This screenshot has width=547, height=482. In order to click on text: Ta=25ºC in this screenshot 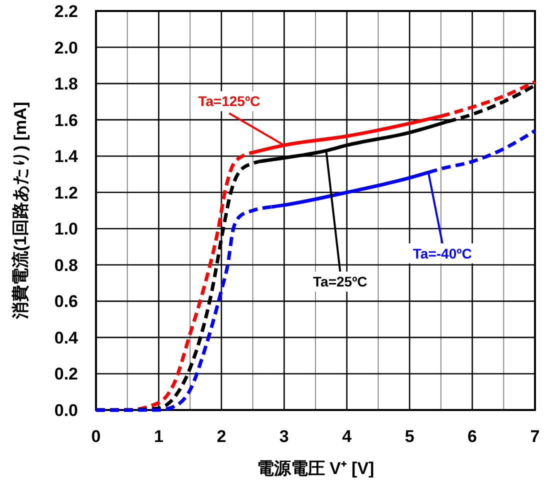, I will do `click(340, 282)`.